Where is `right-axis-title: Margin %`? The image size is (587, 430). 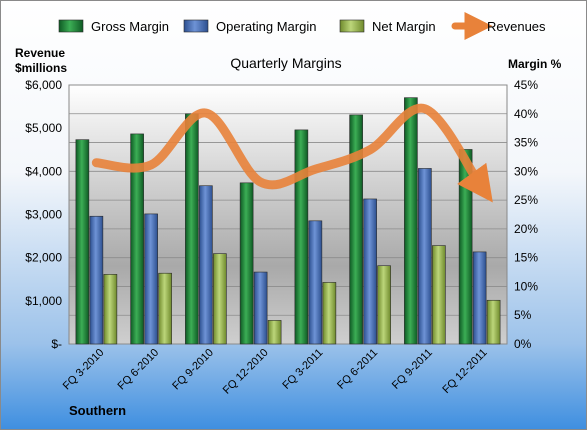 right-axis-title: Margin % is located at coordinates (535, 64).